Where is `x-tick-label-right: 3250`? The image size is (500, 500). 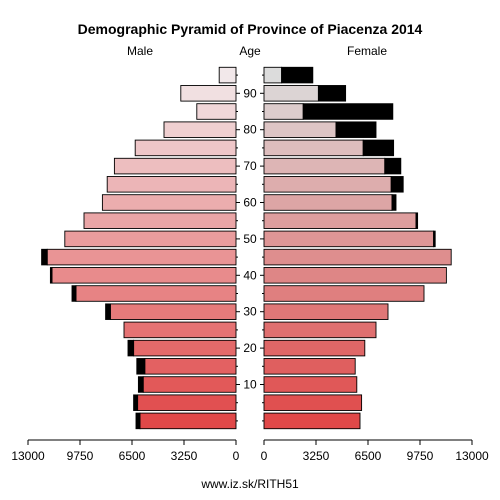 x-tick-label-right: 3250 is located at coordinates (316, 456).